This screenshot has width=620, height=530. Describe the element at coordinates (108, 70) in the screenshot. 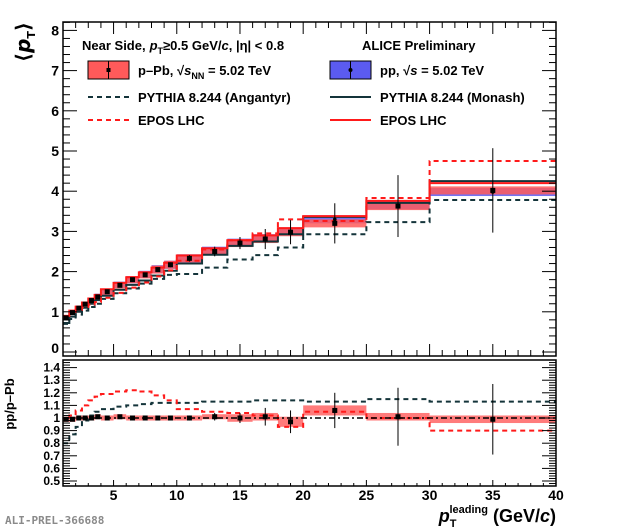

I see `legend-marker-ppb` at that location.